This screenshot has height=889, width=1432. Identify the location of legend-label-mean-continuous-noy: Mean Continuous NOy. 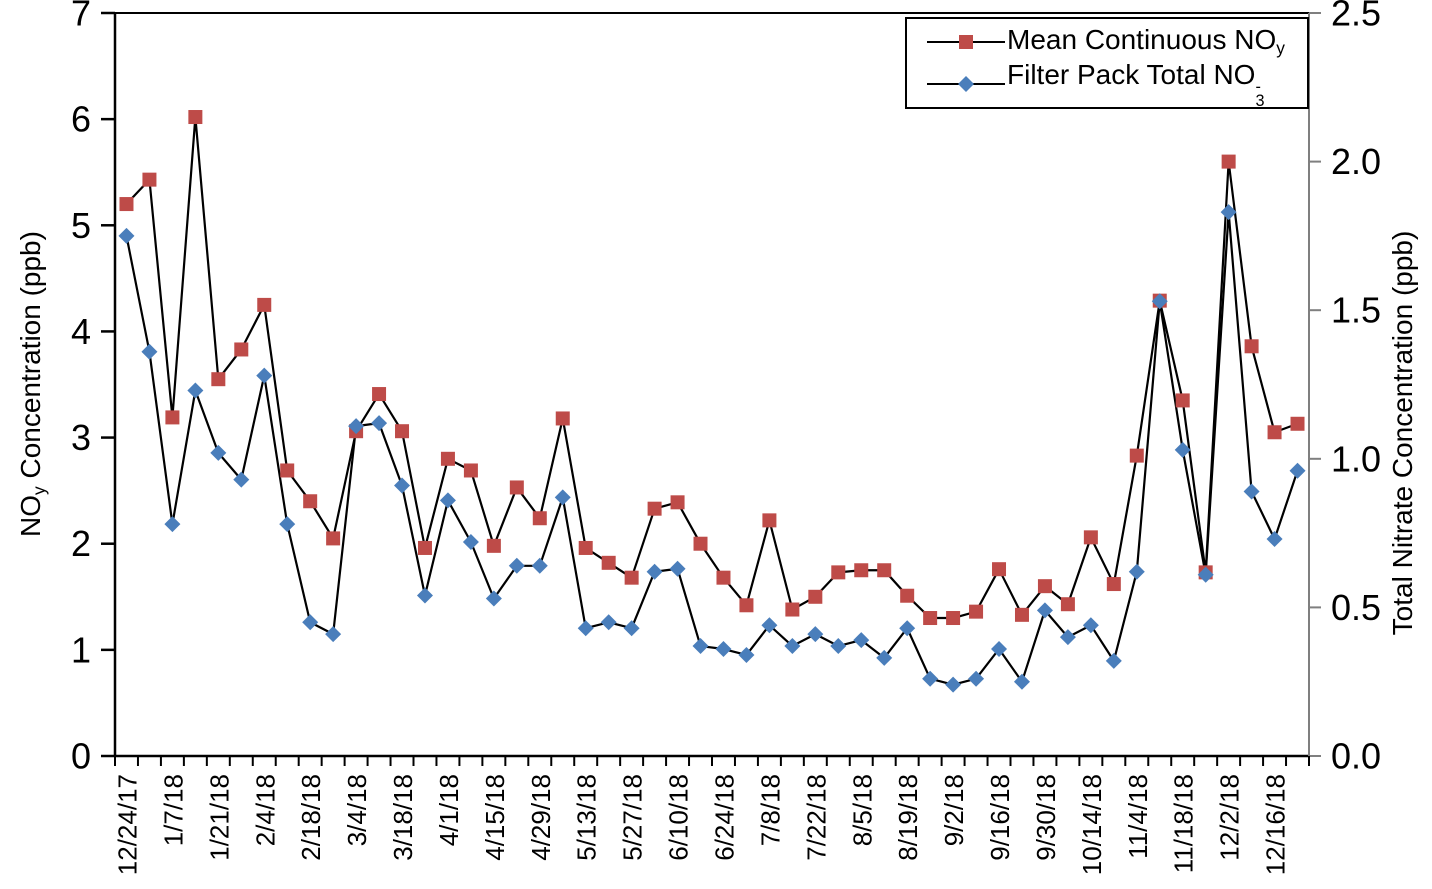
(1146, 41).